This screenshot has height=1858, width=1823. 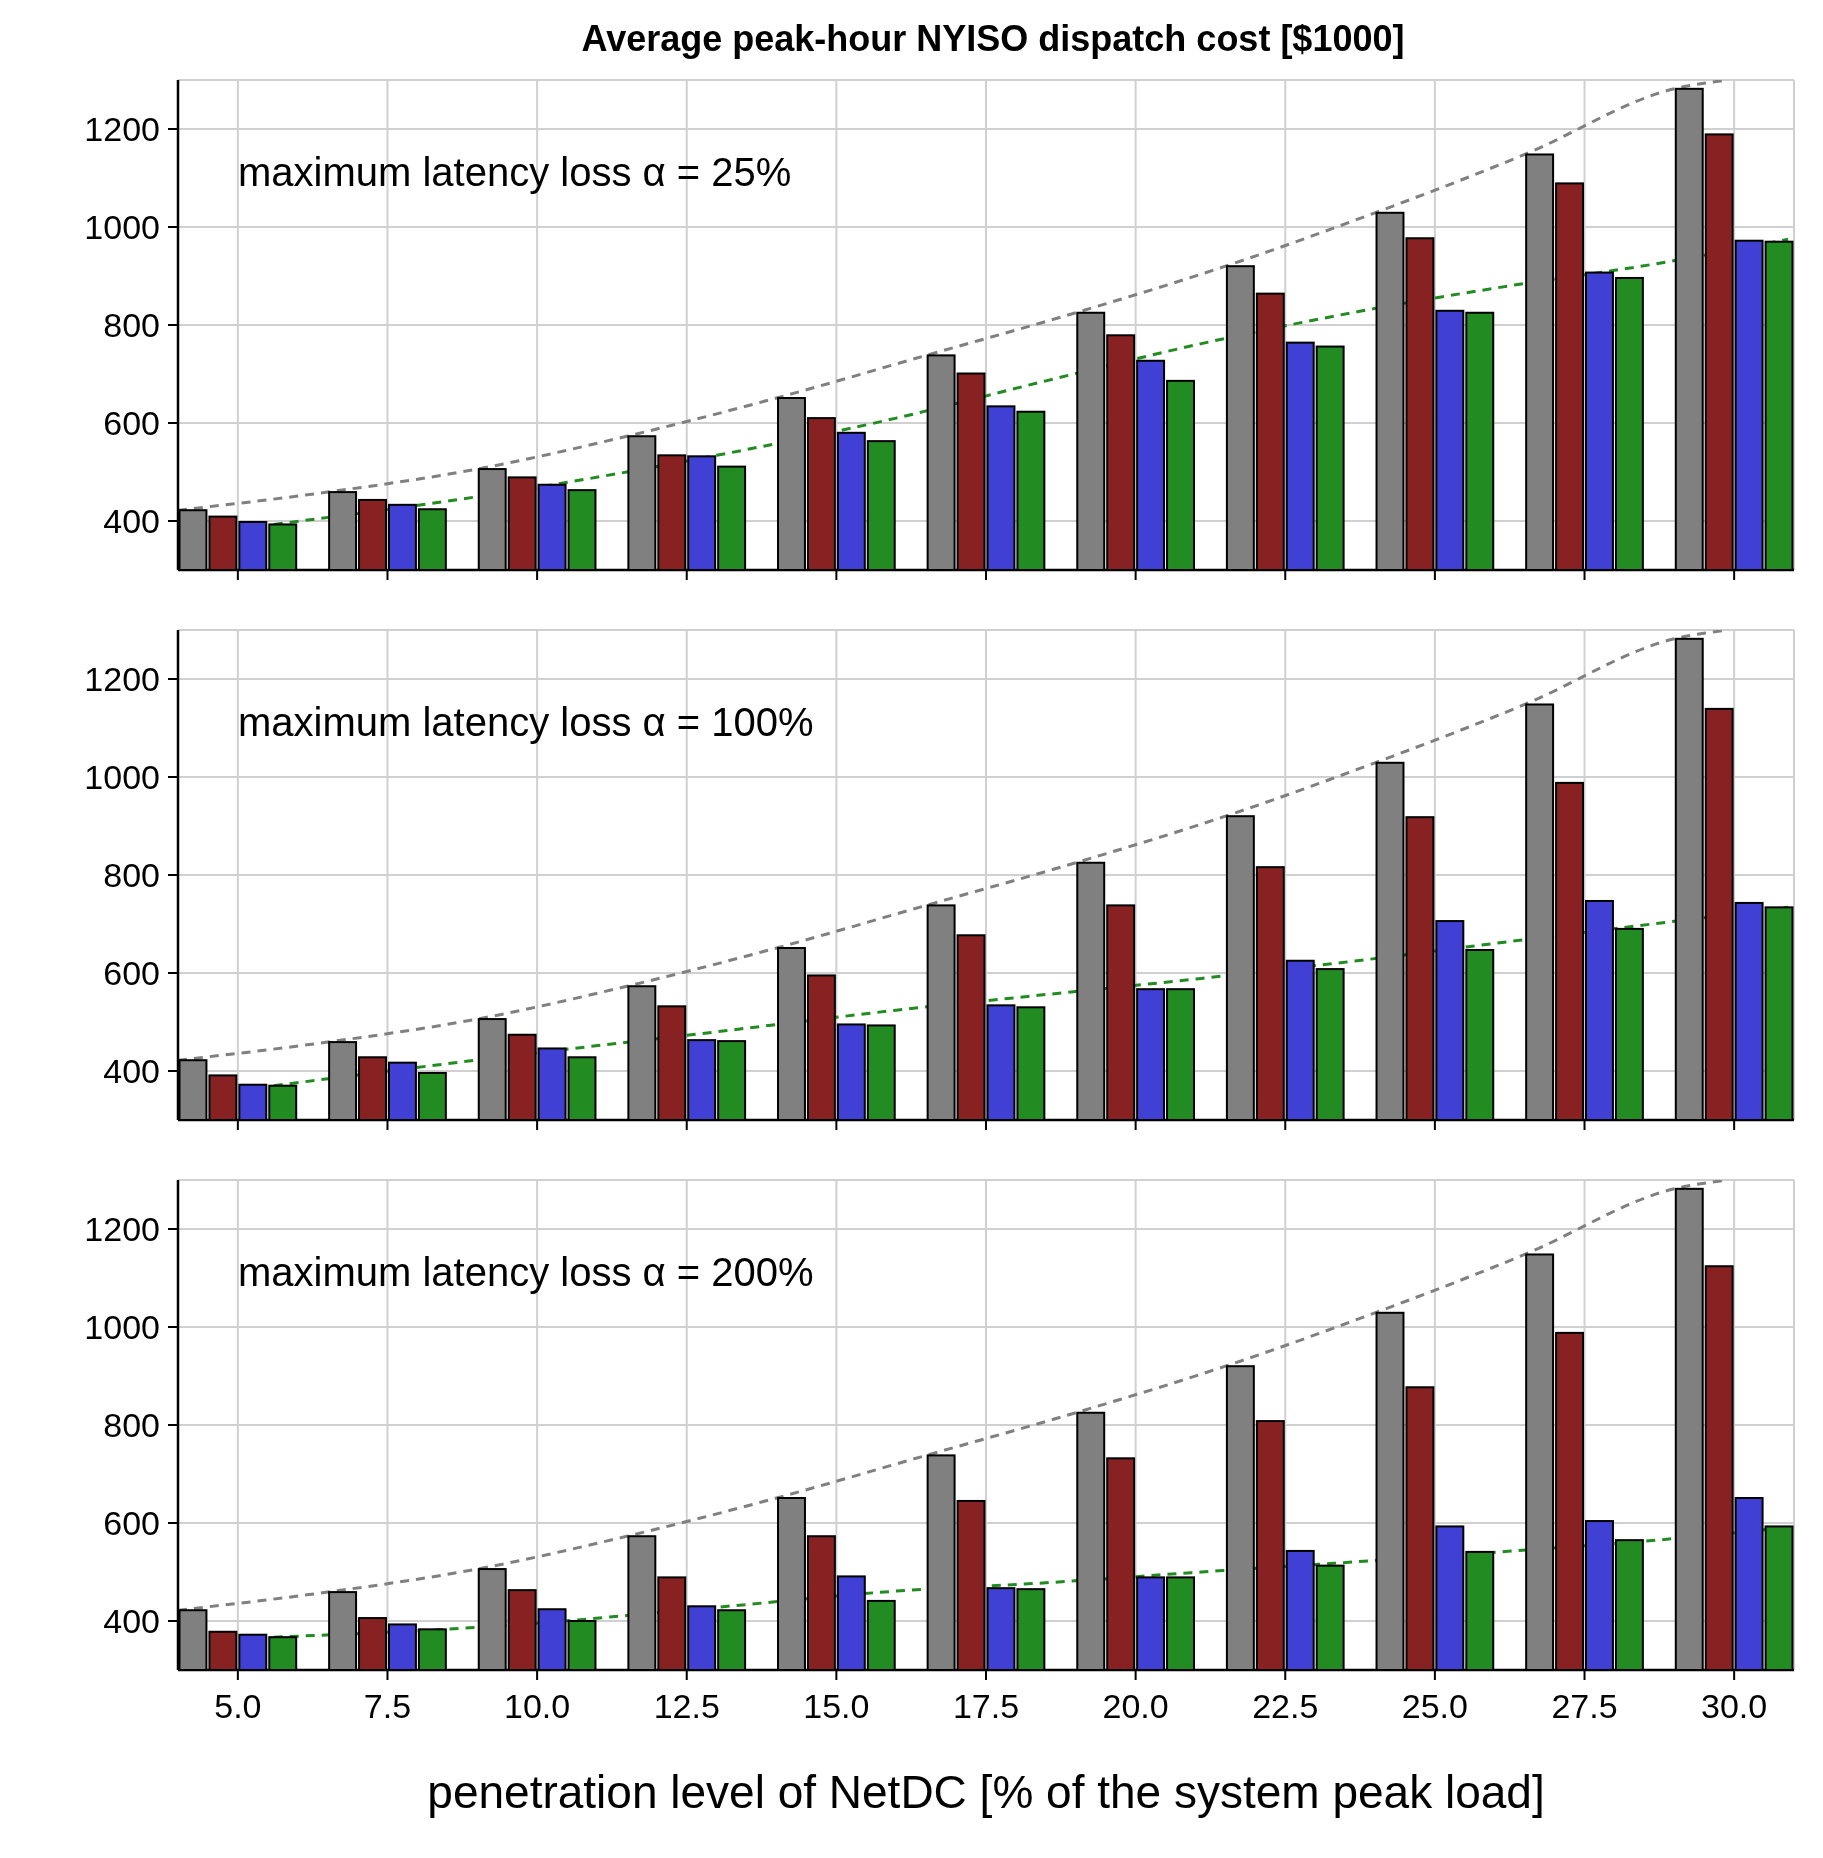 What do you see at coordinates (1734, 1706) in the screenshot?
I see `x-tick-label: 30.0` at bounding box center [1734, 1706].